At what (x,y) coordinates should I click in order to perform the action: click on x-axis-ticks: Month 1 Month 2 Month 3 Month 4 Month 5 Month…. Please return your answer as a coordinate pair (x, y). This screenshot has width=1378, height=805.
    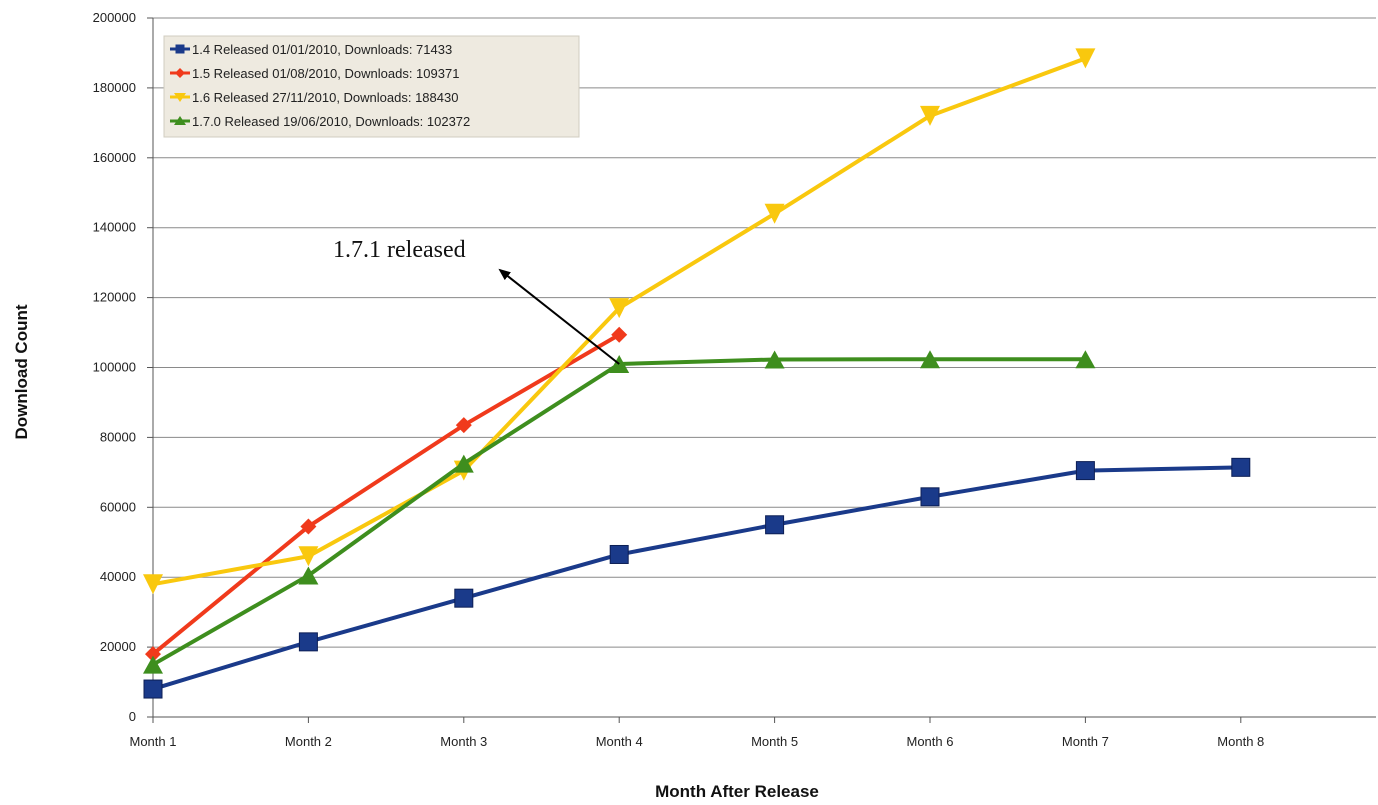
    Looking at the image, I should click on (697, 733).